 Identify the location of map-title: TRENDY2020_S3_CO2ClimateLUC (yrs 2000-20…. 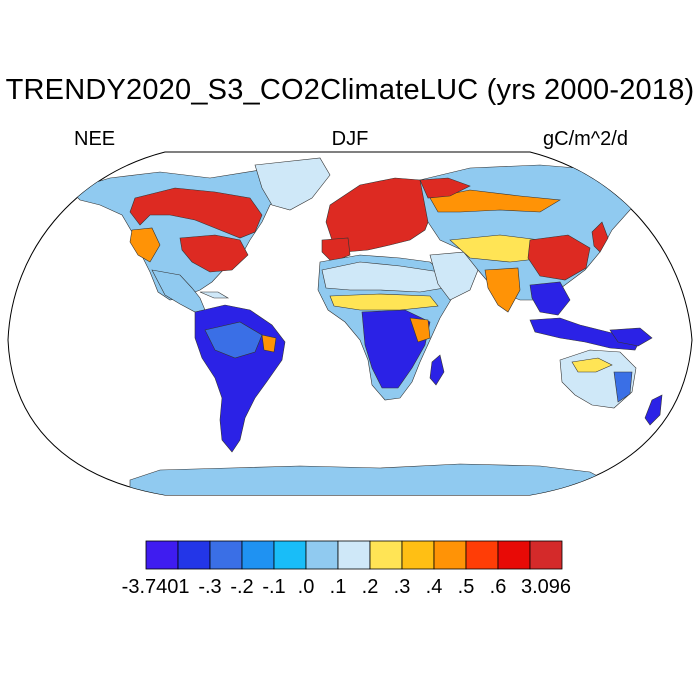
(350, 90).